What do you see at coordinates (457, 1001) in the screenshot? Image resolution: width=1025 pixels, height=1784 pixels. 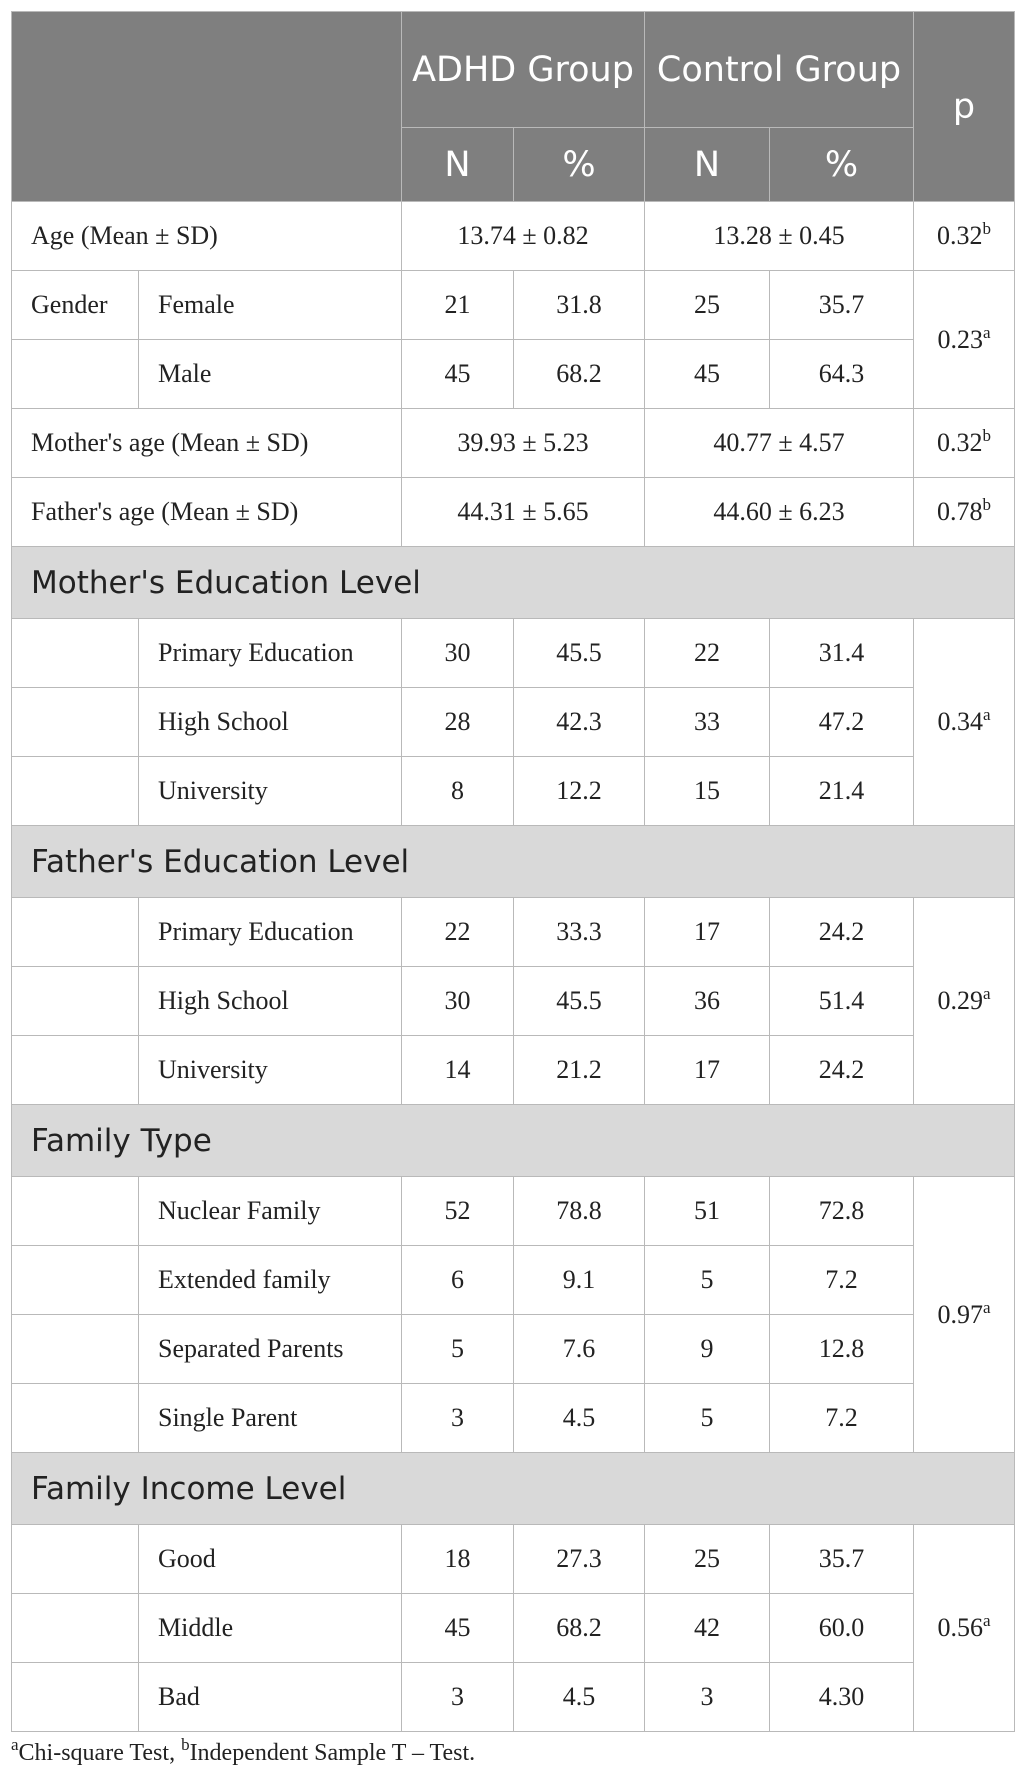 I see `adhd-n: 30` at bounding box center [457, 1001].